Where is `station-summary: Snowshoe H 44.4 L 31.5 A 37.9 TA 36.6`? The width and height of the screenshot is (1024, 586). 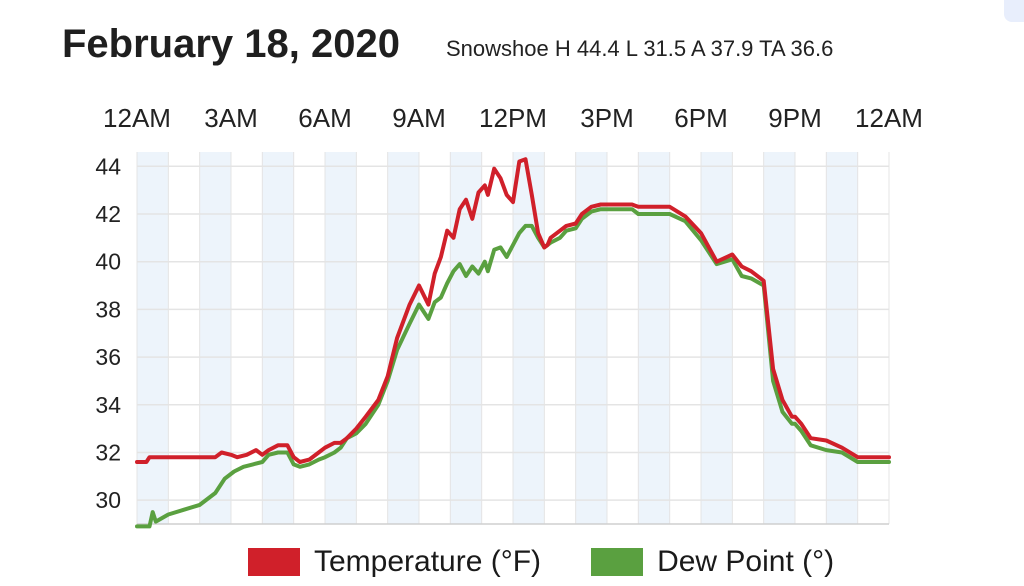 station-summary: Snowshoe H 44.4 L 31.5 A 37.9 TA 36.6 is located at coordinates (640, 48).